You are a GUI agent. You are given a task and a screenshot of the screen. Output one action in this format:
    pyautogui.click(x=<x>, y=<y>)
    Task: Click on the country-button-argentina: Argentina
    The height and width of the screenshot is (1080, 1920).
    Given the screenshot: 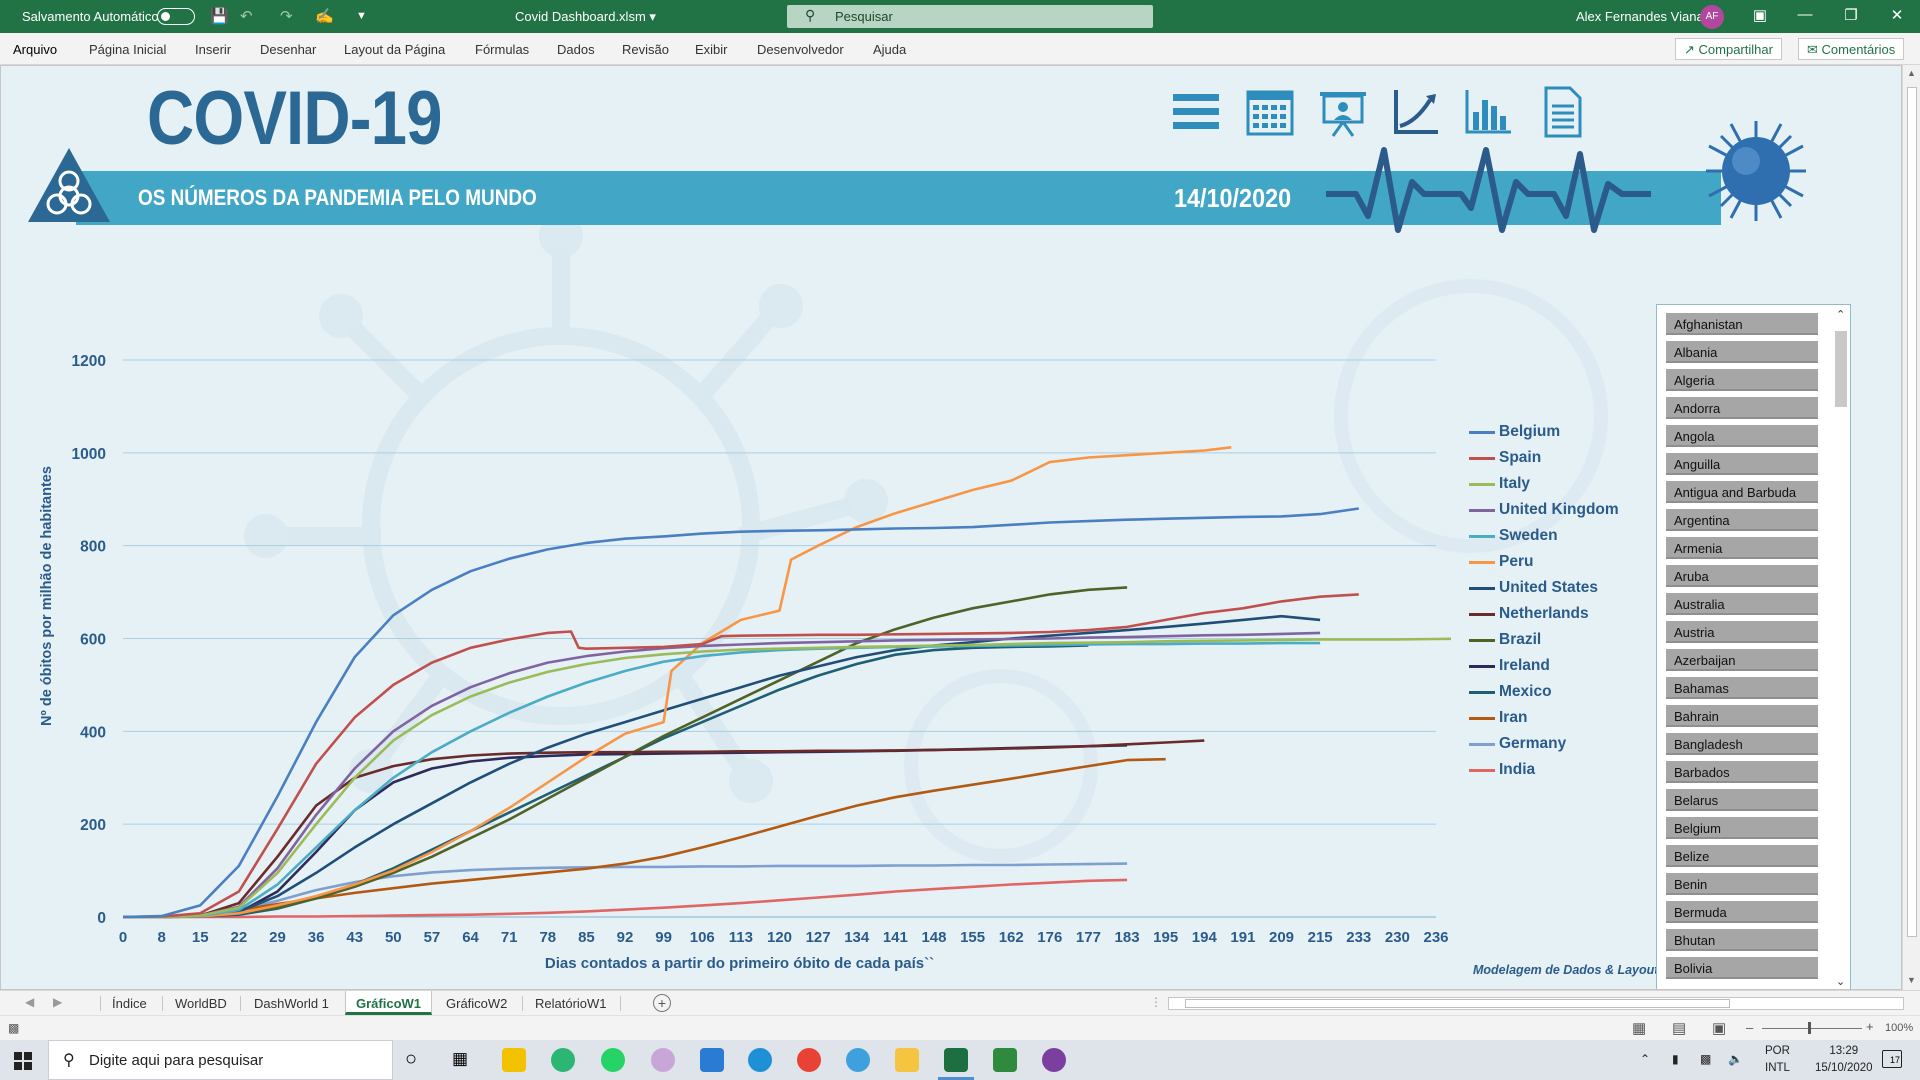 What is the action you would take?
    pyautogui.click(x=1742, y=520)
    